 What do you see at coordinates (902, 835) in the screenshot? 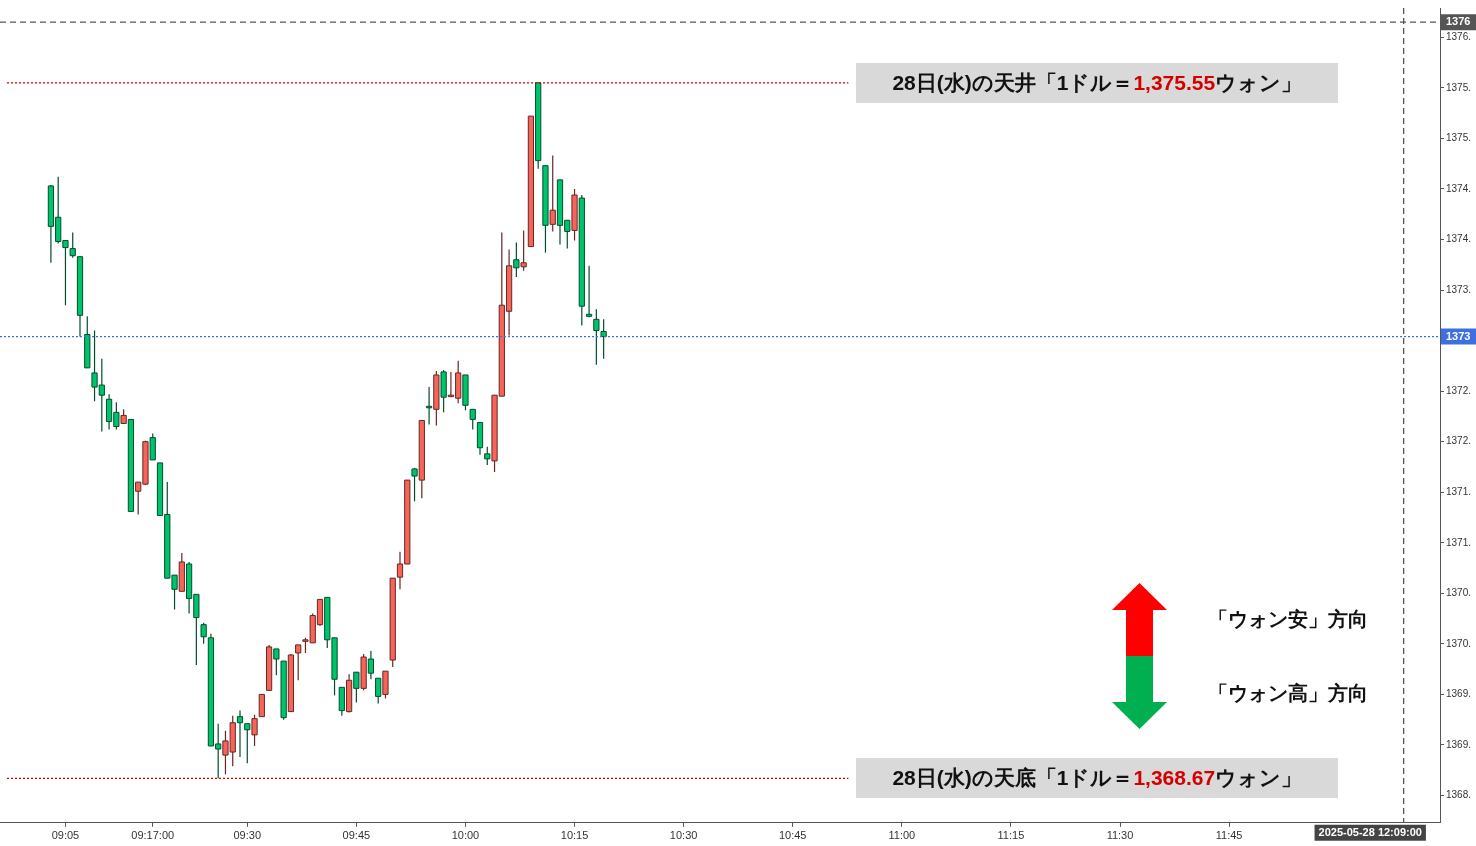
I see `x-tick-label: 11:00` at bounding box center [902, 835].